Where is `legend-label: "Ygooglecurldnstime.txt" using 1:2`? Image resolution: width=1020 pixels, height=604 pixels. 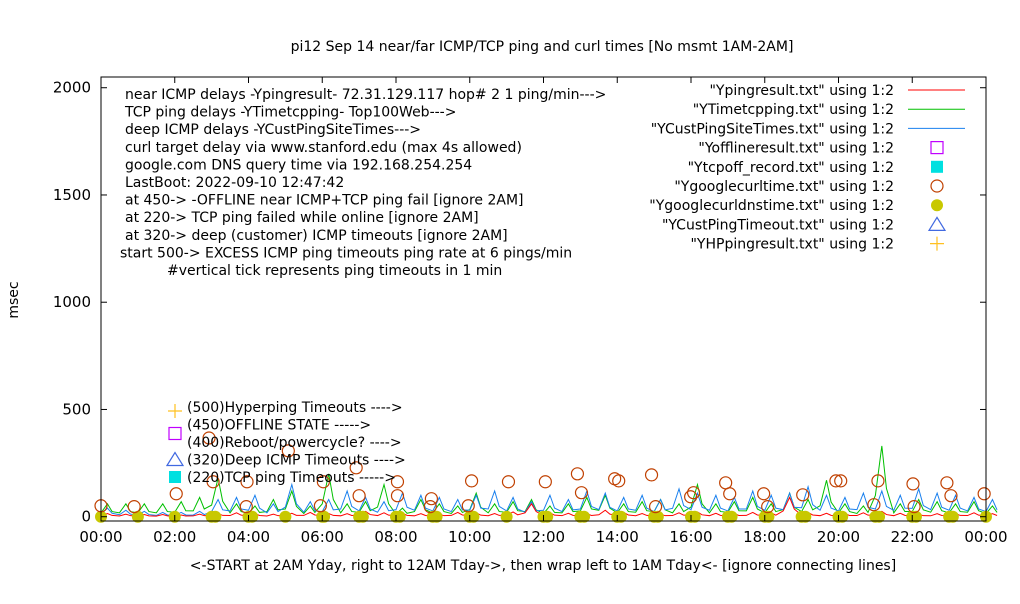
legend-label: "Ygooglecurldnstime.txt" using 1:2 is located at coordinates (771, 206).